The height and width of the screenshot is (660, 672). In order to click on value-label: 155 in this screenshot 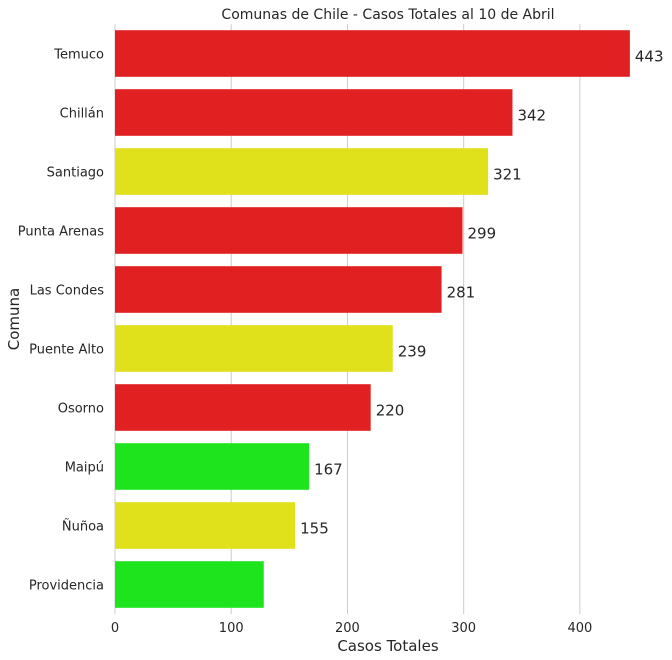, I will do `click(314, 529)`.